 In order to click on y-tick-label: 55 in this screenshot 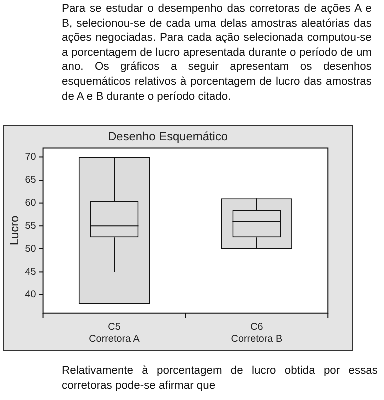, I will do `click(31, 226)`.